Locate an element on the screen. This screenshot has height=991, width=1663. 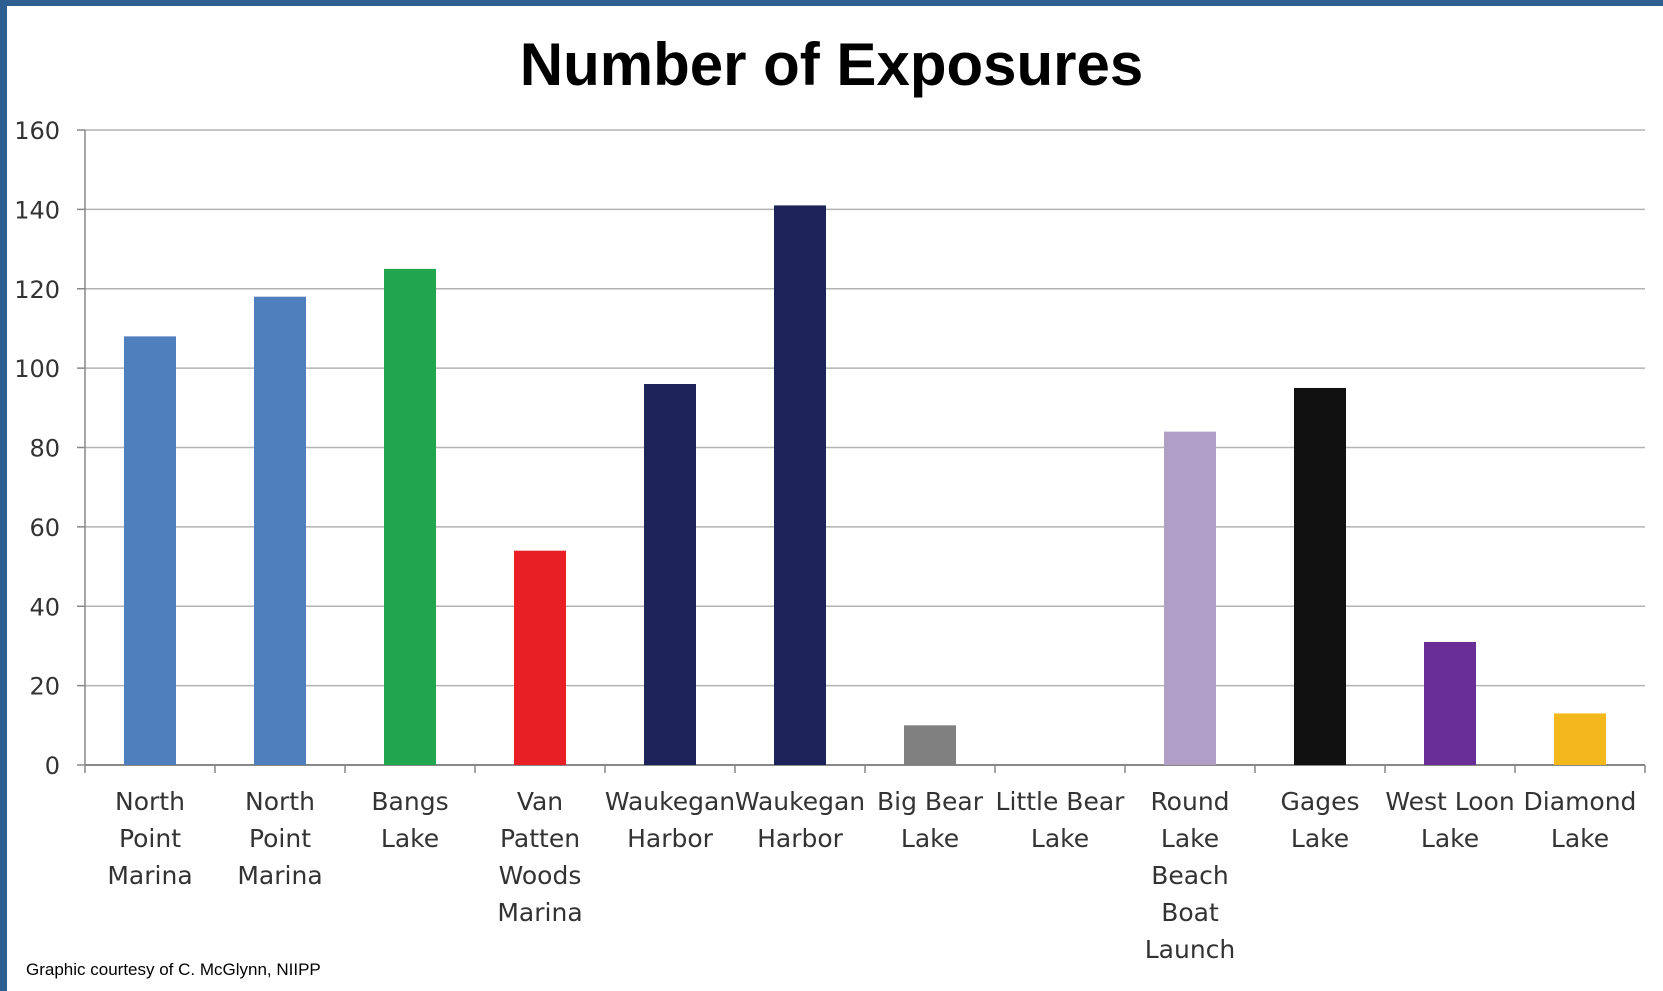
x-category-label: West Loon is located at coordinates (1449, 801).